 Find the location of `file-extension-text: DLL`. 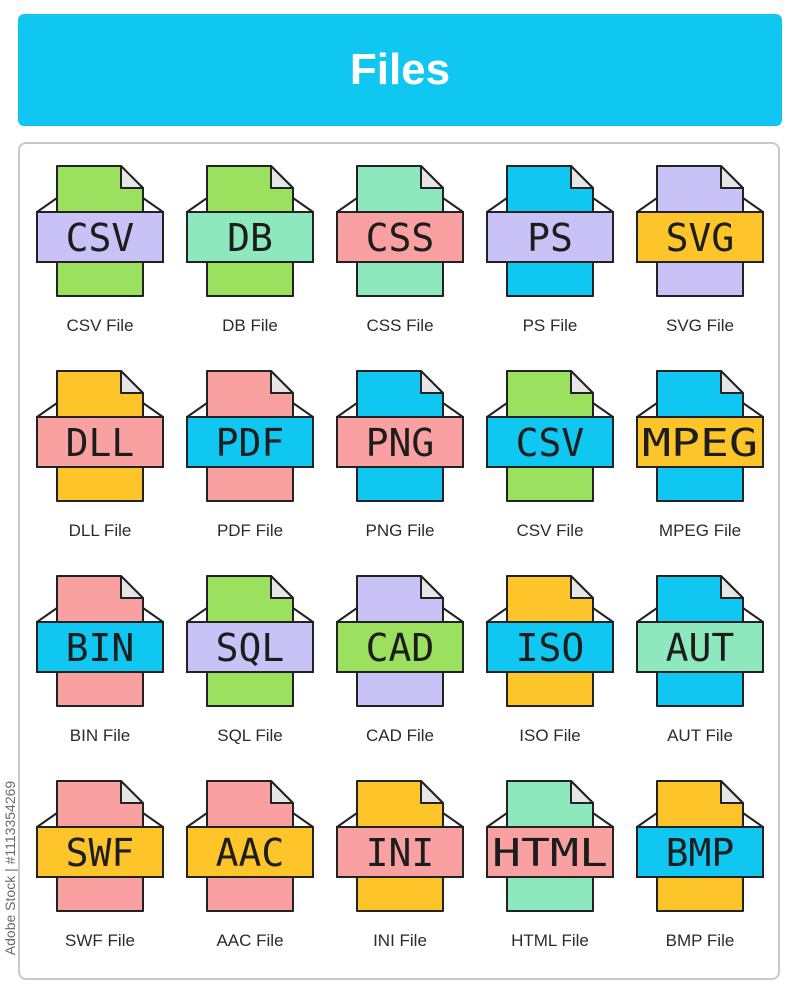

file-extension-text: DLL is located at coordinates (100, 443).